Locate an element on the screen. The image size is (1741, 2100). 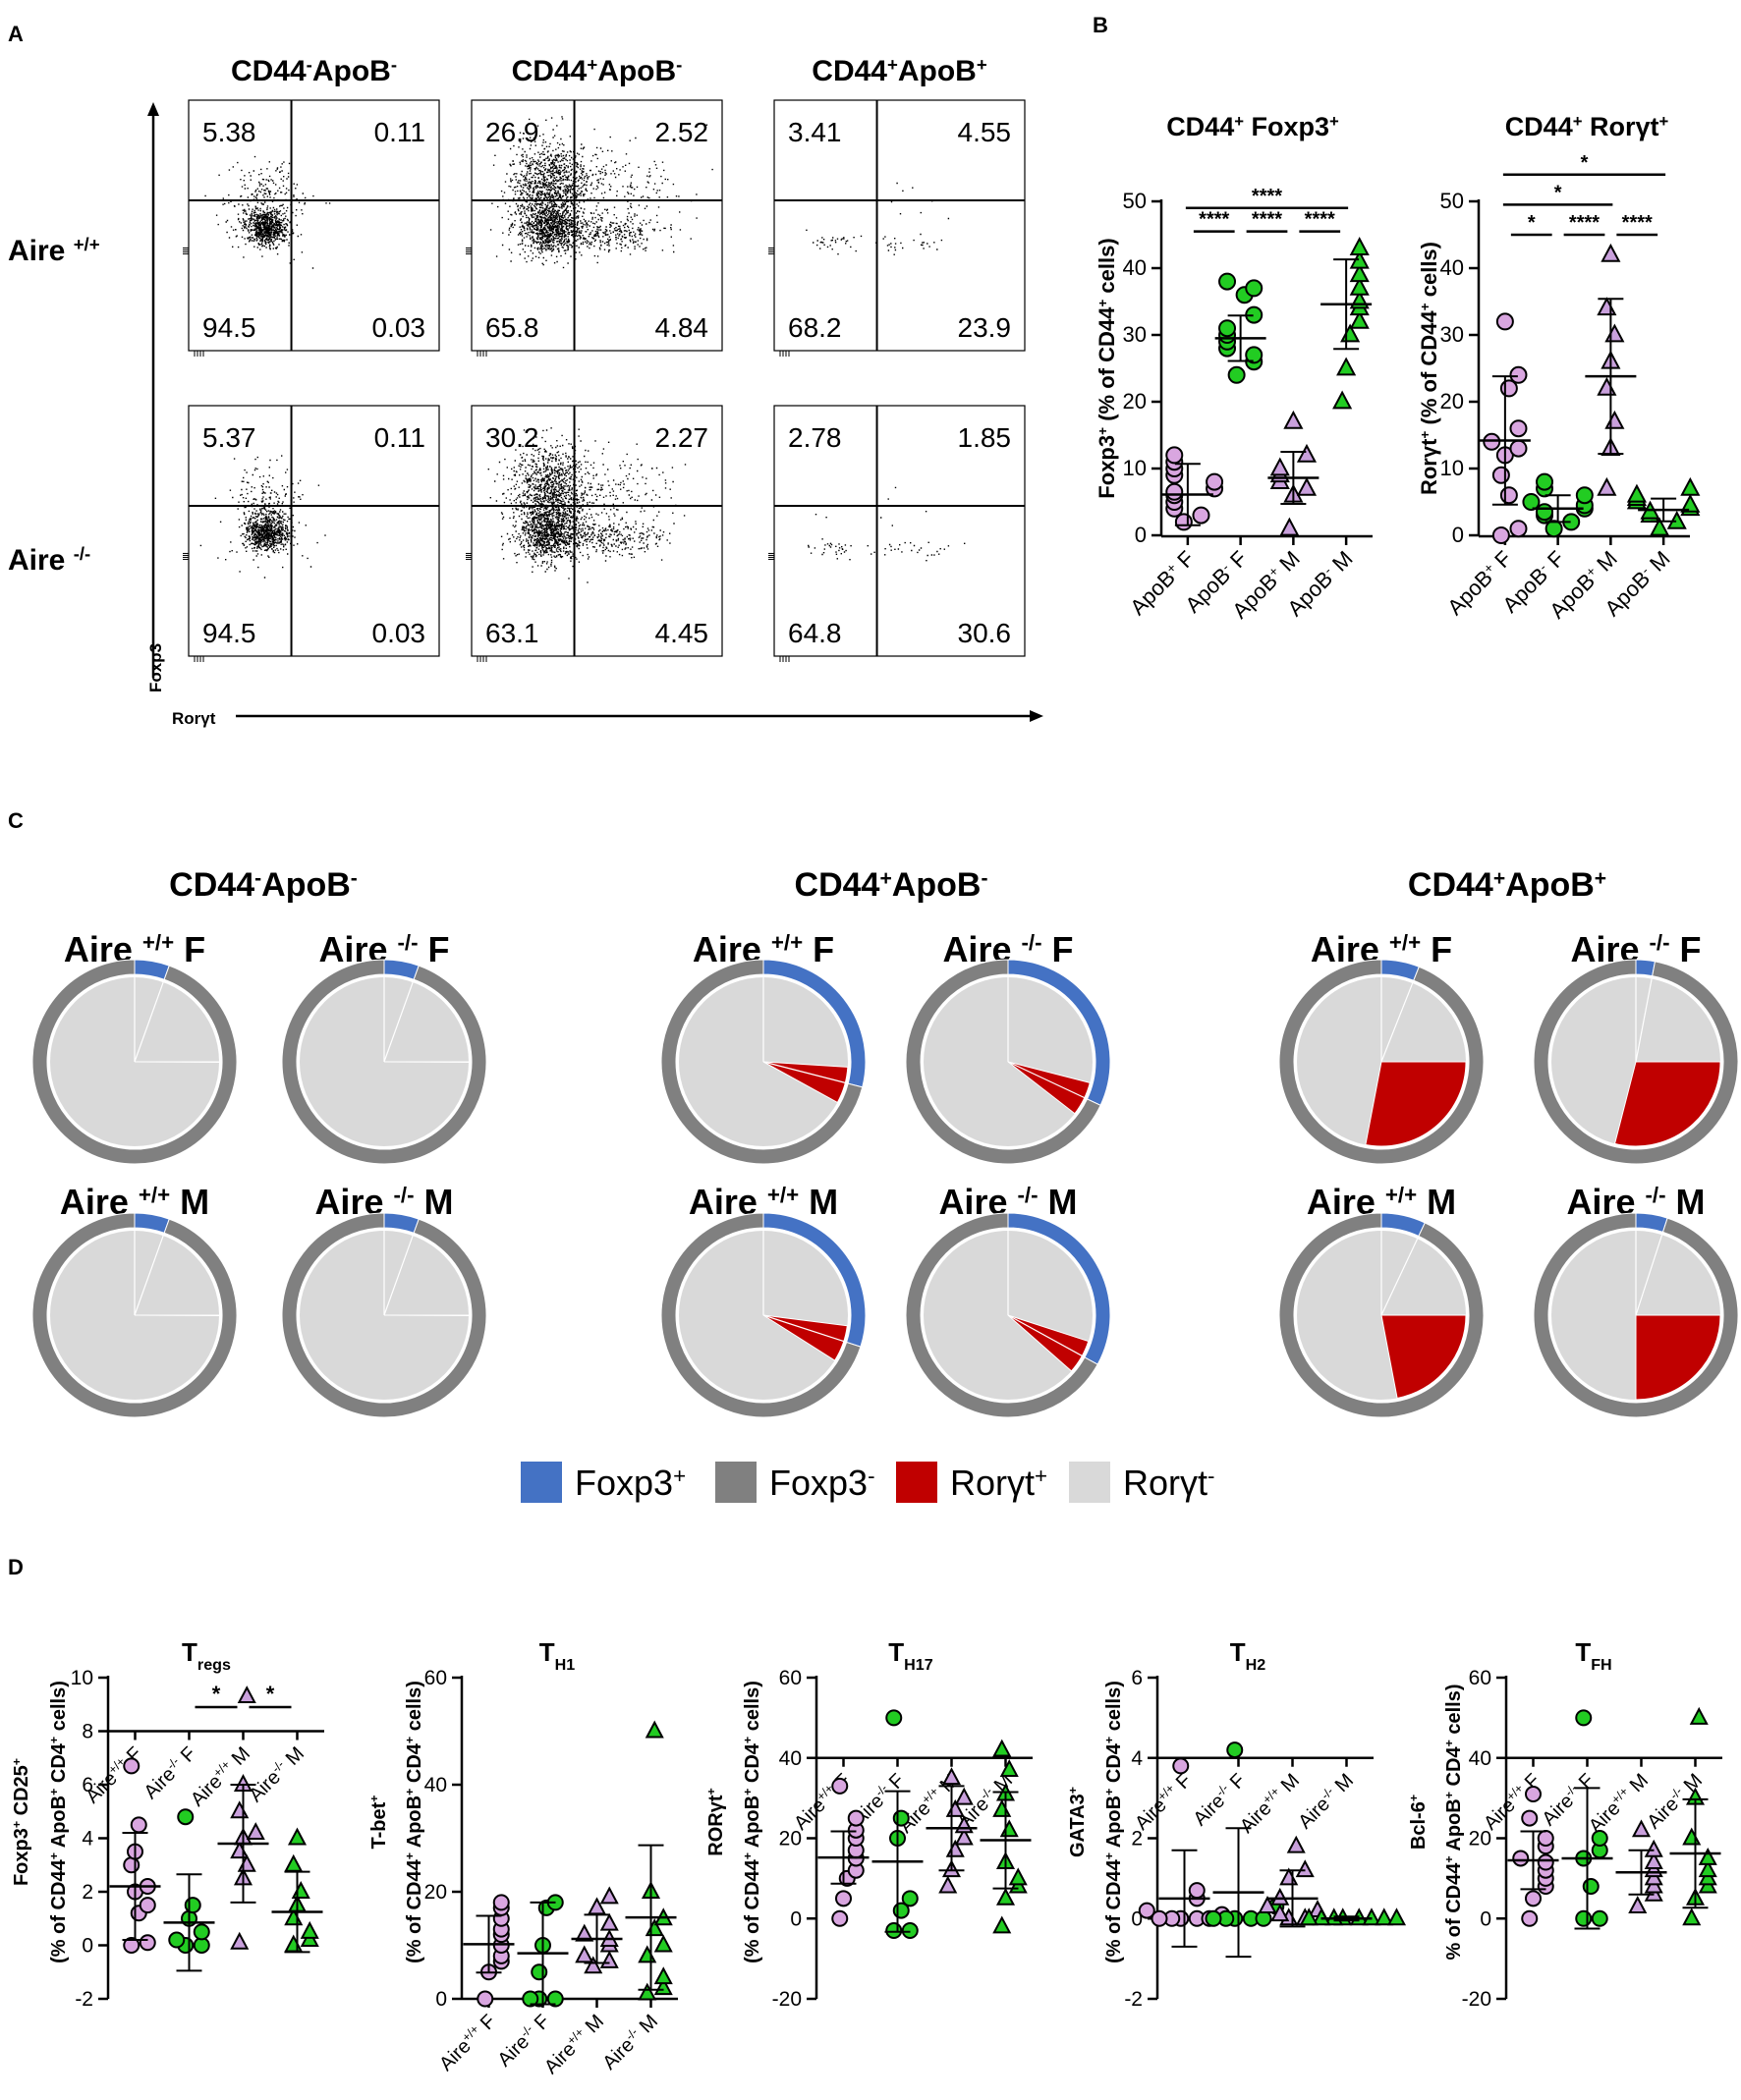
quadrant-lr: 4.84 is located at coordinates (682, 328).